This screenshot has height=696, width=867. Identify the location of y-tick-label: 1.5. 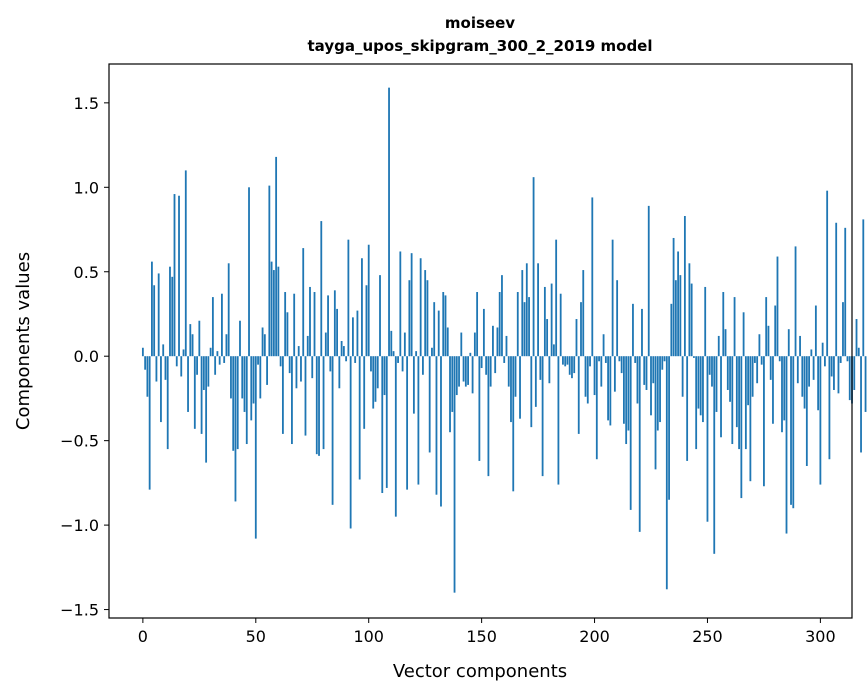
(86, 103).